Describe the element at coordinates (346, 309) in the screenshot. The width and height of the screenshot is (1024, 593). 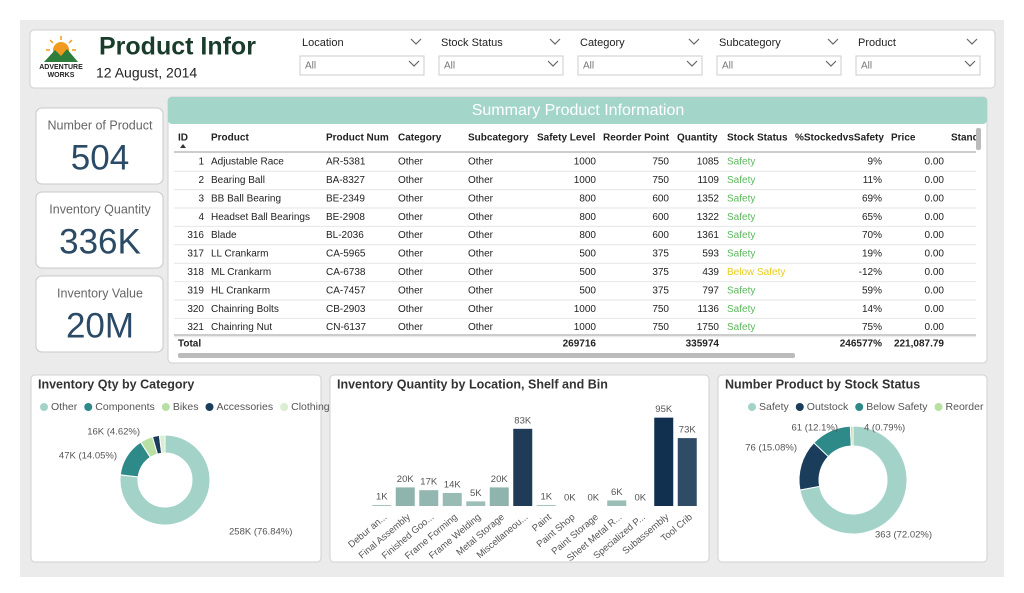
I see `table-cell: CB-2903` at that location.